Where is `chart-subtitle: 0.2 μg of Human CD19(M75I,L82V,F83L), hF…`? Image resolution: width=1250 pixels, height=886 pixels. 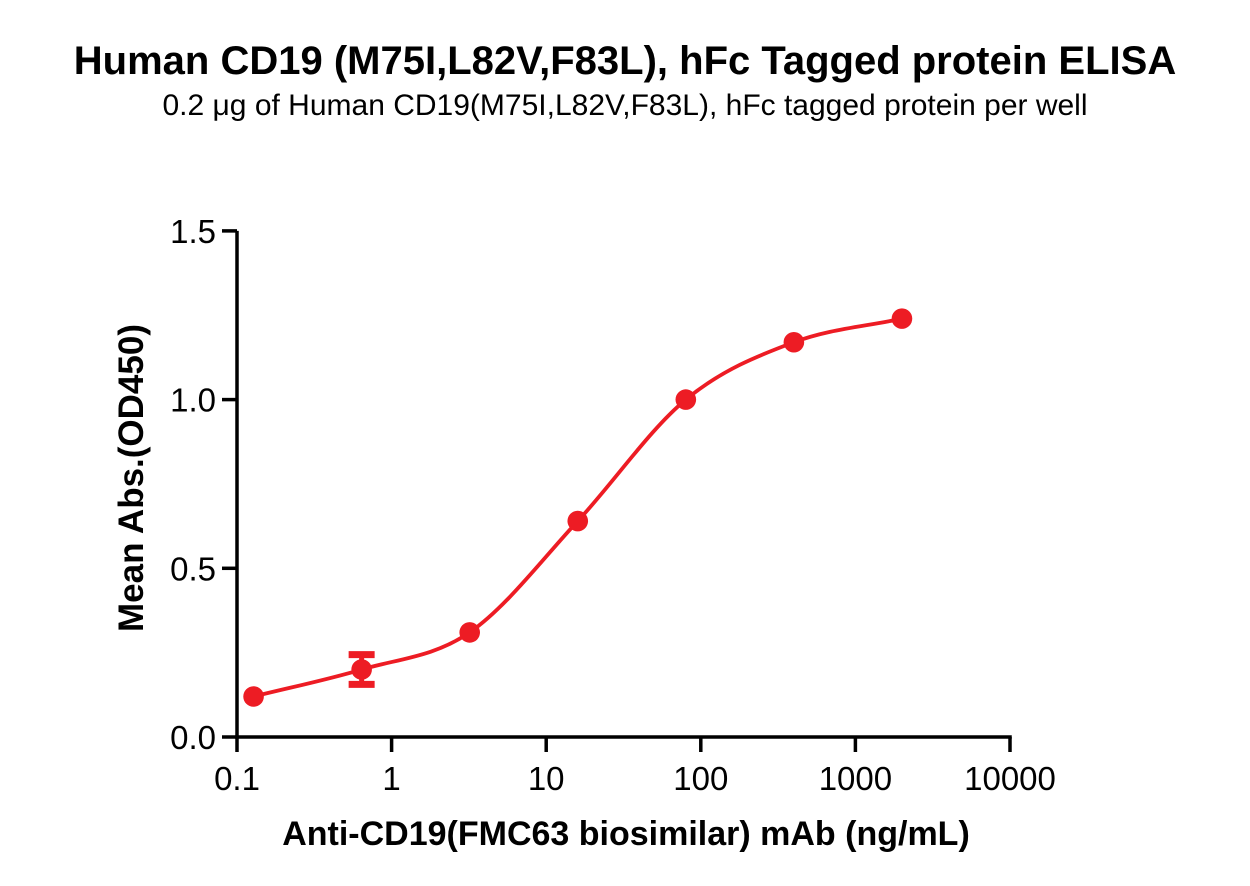 chart-subtitle: 0.2 μg of Human CD19(M75I,L82V,F83L), hF… is located at coordinates (625, 105).